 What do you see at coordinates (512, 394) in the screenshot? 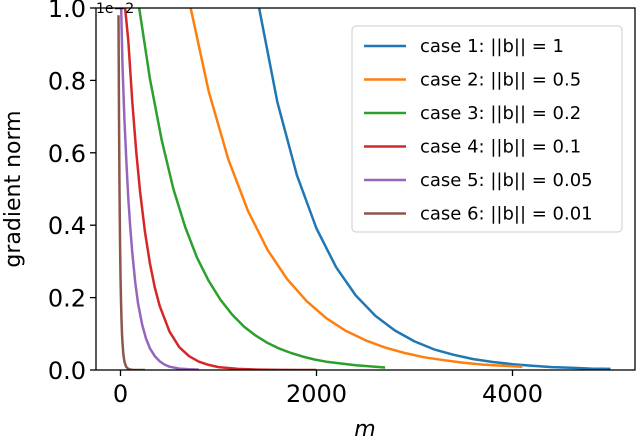
I see `x-tick-label: 4000` at bounding box center [512, 394].